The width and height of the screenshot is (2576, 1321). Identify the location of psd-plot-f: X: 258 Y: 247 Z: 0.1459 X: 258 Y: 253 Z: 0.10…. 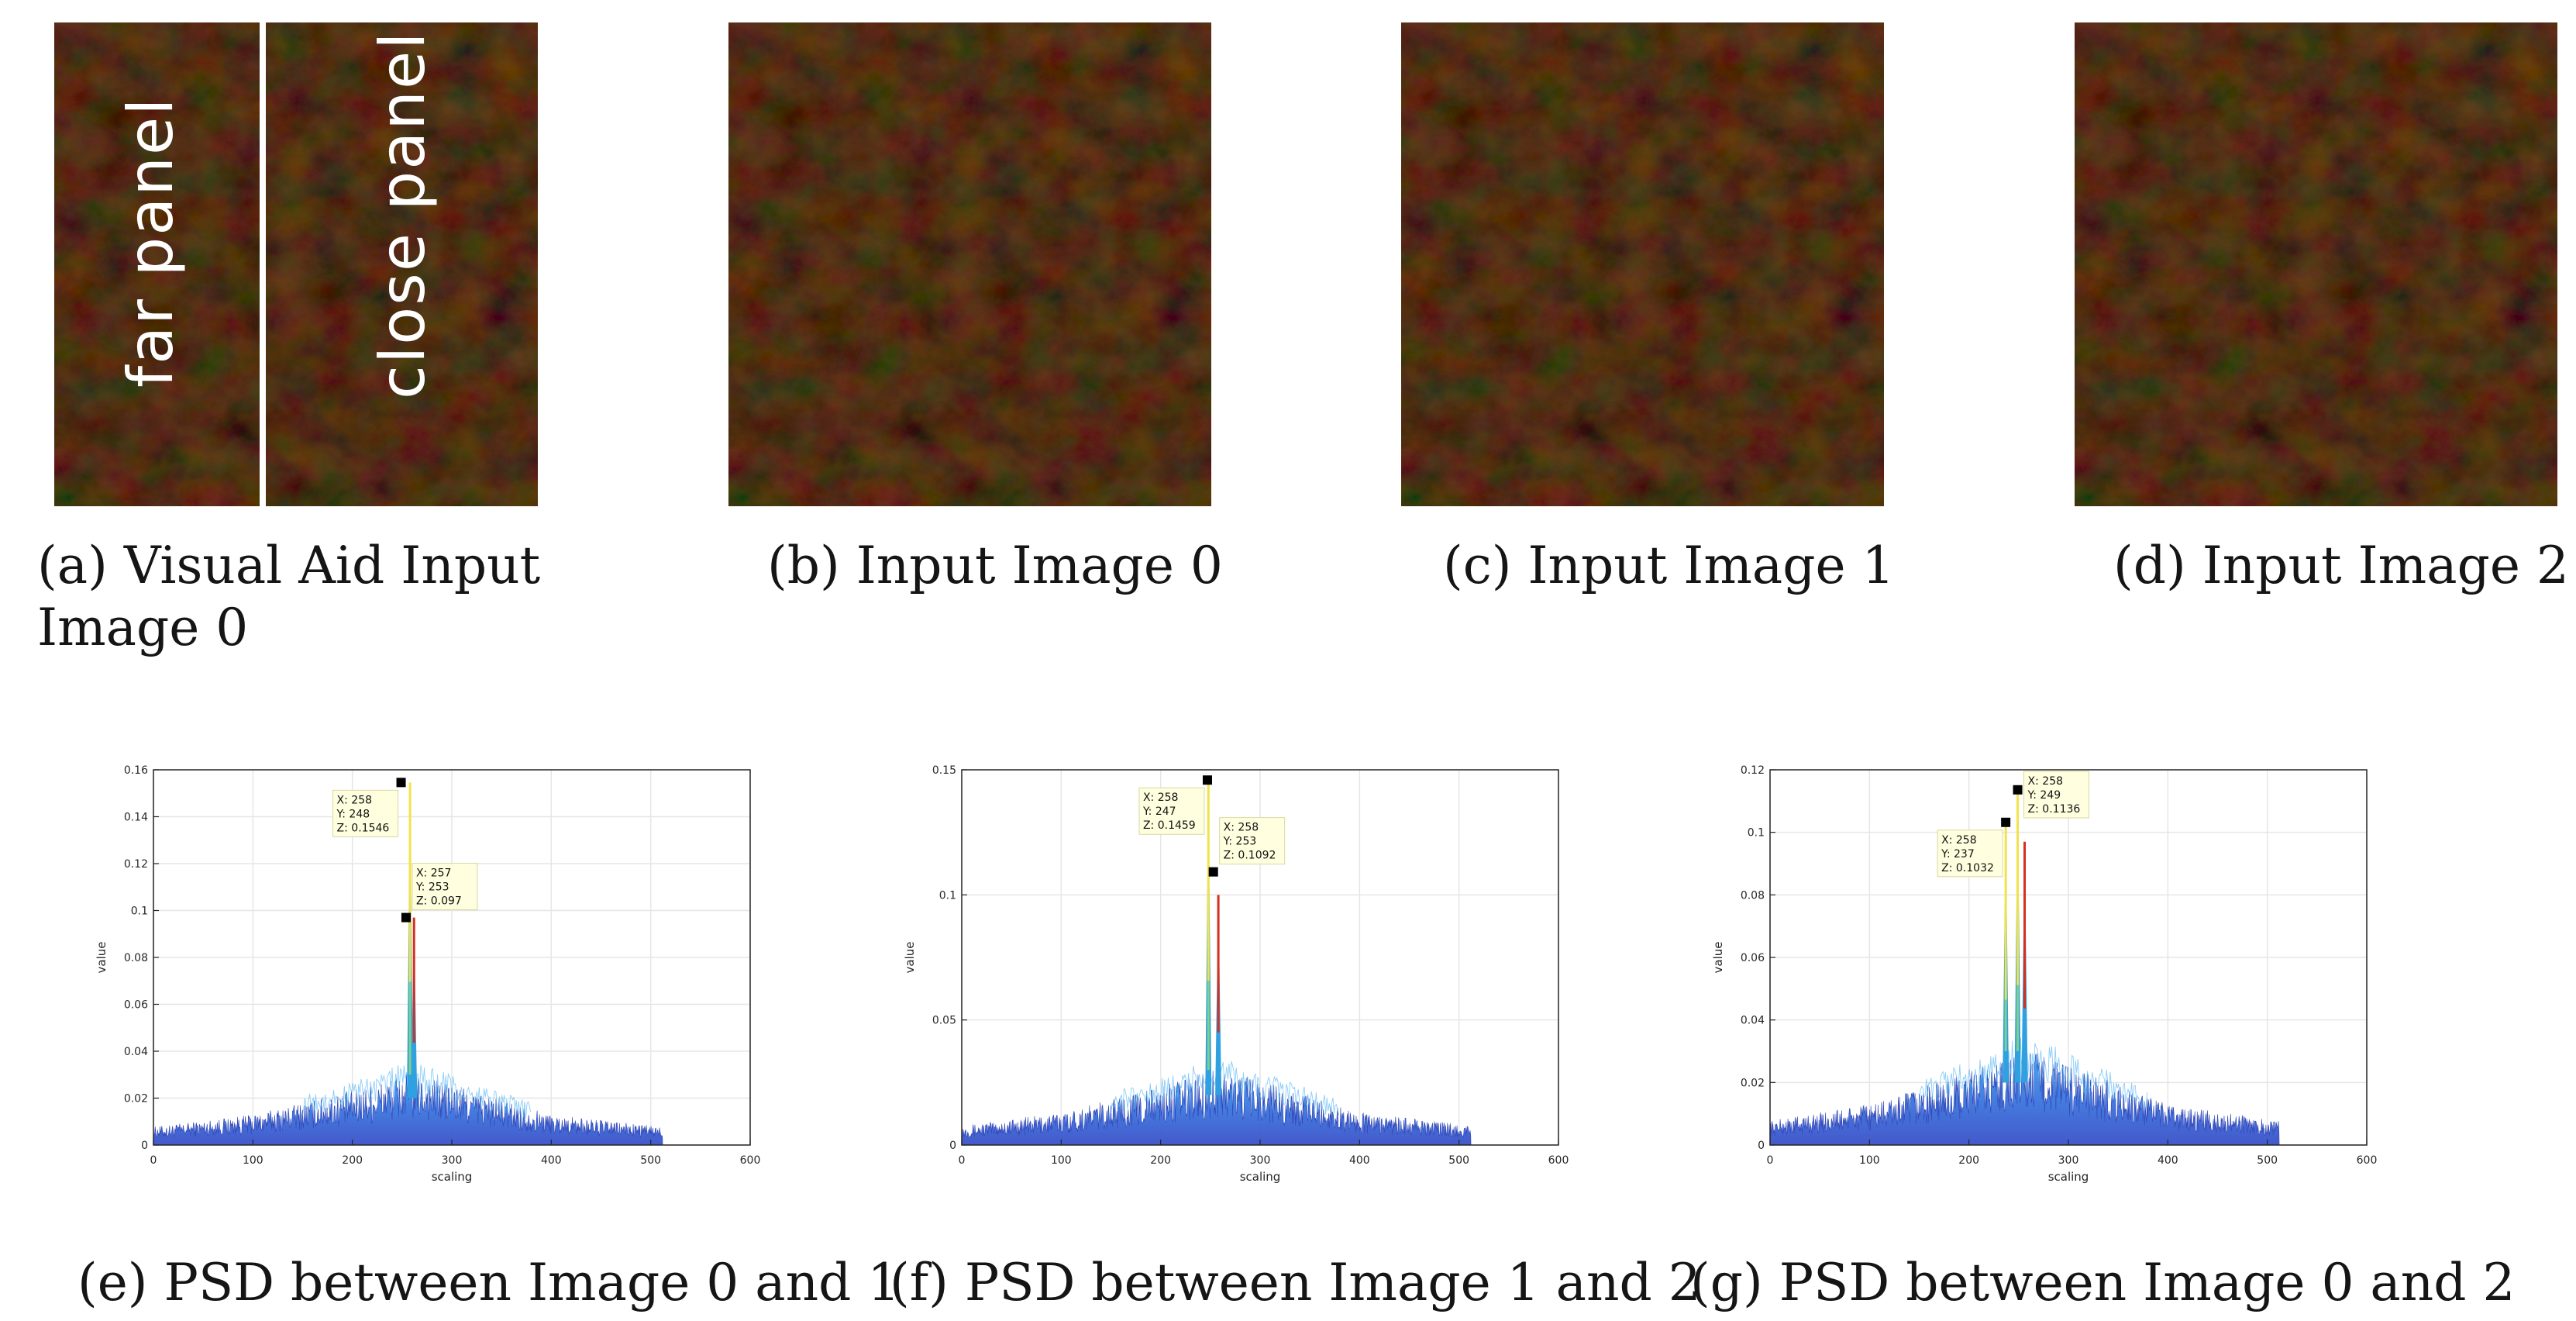
(1234, 976).